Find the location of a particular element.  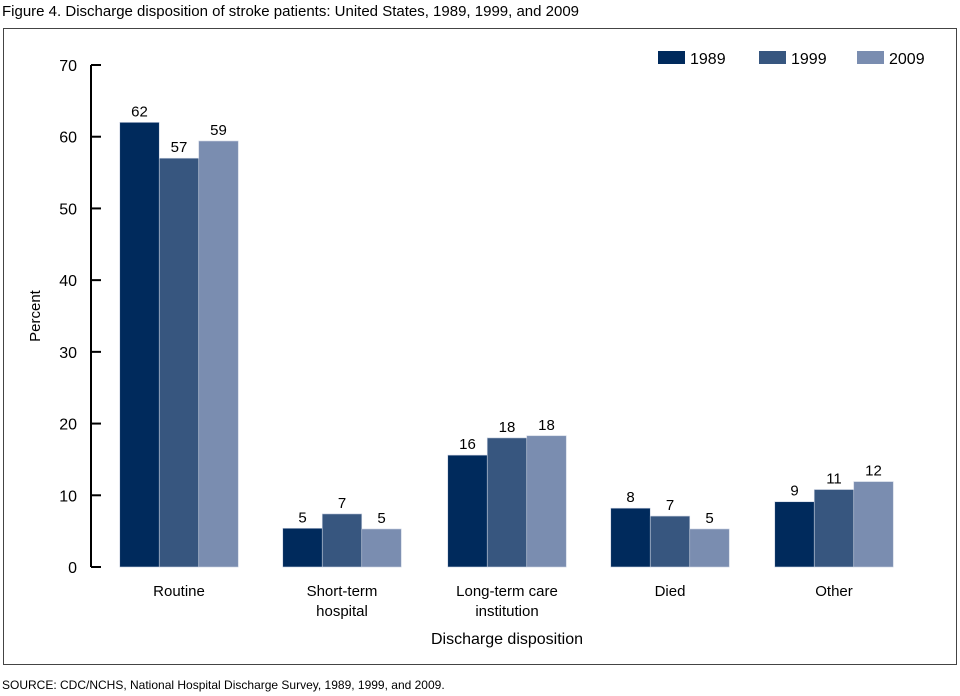

legend-label: 1999 is located at coordinates (809, 59).